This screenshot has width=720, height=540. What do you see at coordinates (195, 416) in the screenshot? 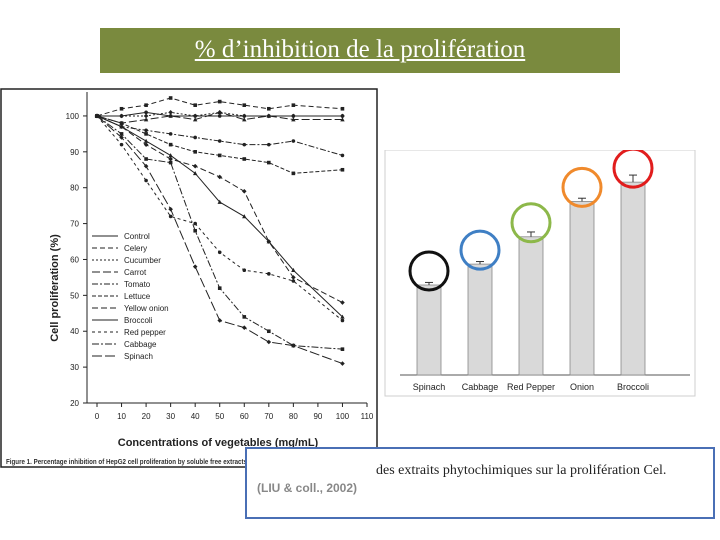
I see `line-x-tick-label: 40` at bounding box center [195, 416].